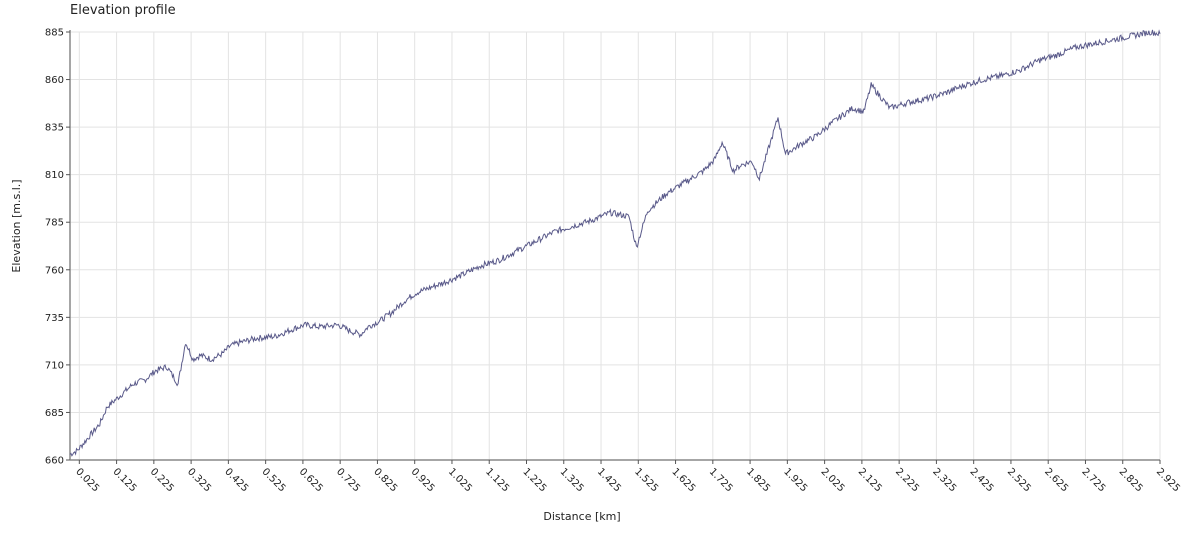 The width and height of the screenshot is (1200, 550). I want to click on x-tick-label: 1.625, so click(683, 480).